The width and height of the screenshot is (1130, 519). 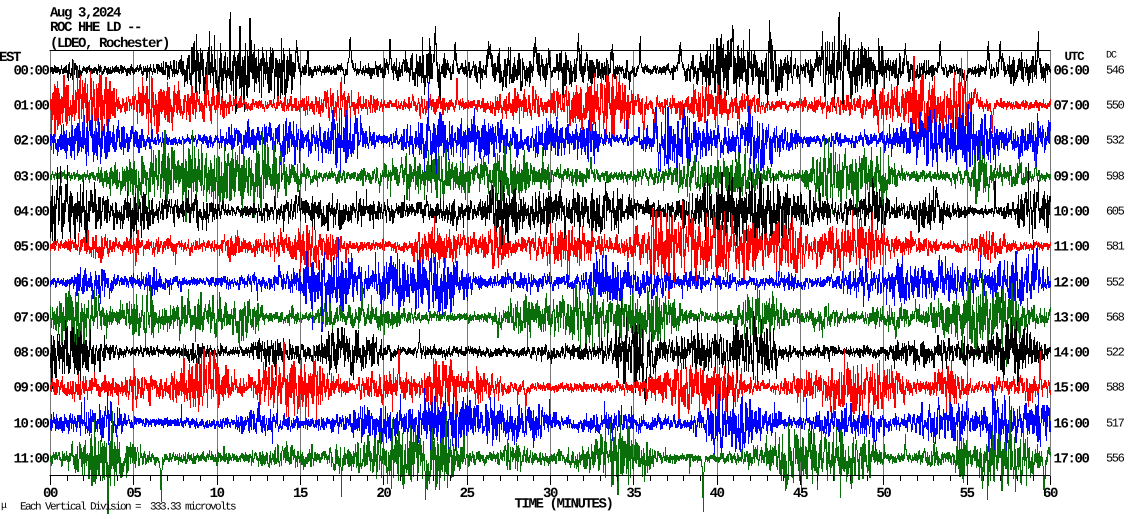 I want to click on svg-text: 55, so click(x=967, y=494).